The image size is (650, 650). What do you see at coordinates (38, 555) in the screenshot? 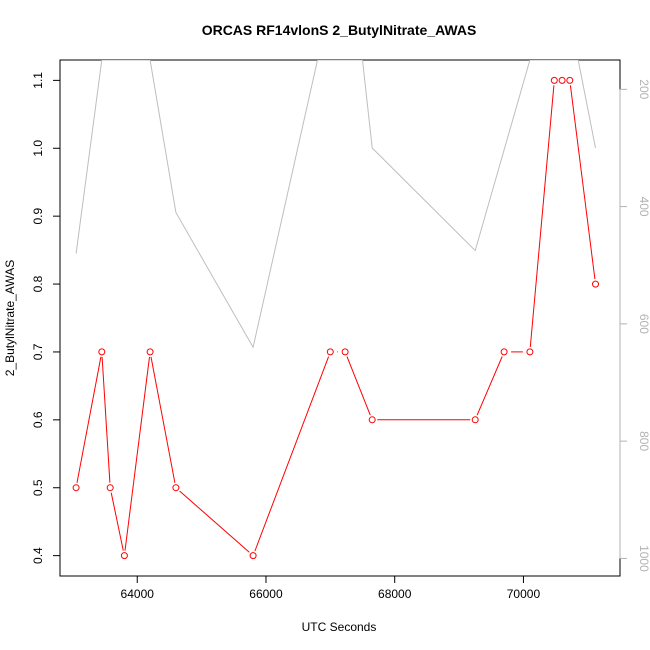
I see `y-tick-label: 0.4` at bounding box center [38, 555].